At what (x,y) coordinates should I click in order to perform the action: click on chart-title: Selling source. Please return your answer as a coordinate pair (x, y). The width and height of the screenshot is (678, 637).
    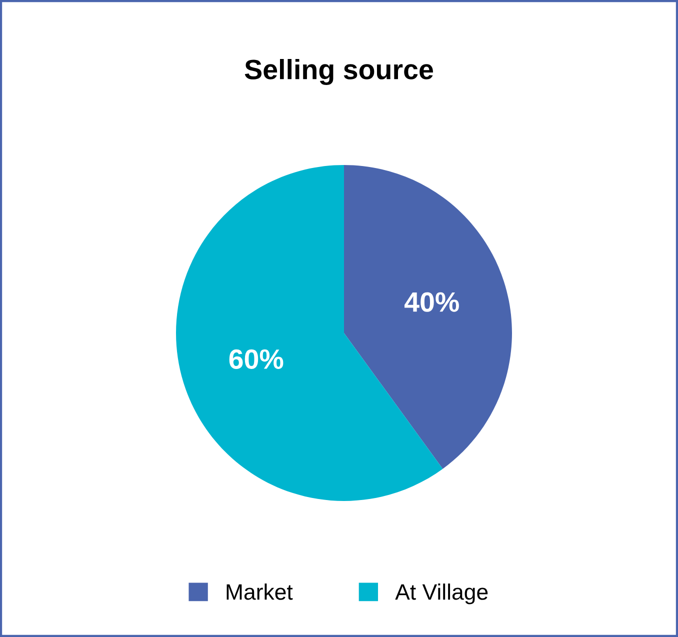
    Looking at the image, I should click on (338, 72).